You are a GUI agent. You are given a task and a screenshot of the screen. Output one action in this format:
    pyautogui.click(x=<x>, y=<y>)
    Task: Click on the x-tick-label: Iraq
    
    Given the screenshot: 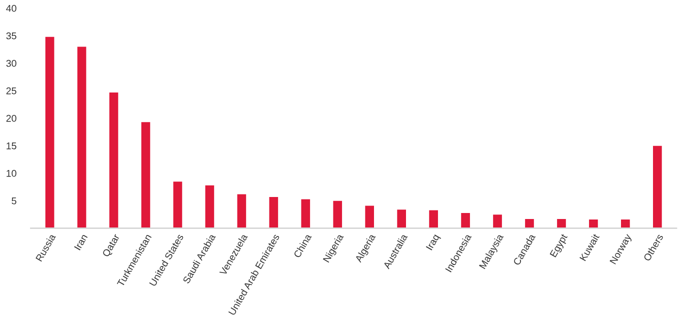 What is the action you would take?
    pyautogui.click(x=434, y=243)
    